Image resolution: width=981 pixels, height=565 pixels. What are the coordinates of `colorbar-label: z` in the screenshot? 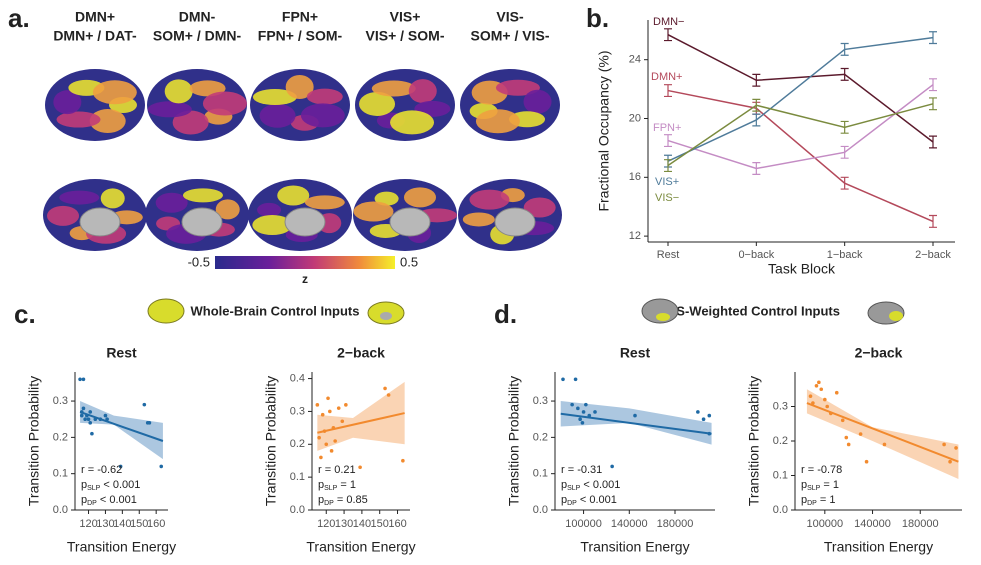 It's located at (305, 279).